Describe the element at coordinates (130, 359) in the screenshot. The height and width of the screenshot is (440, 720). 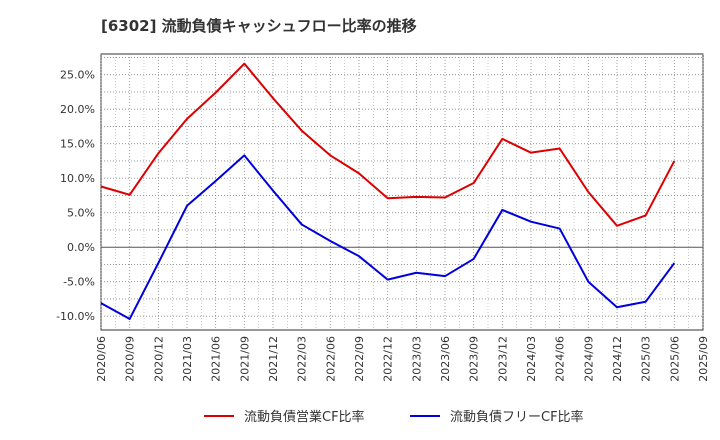
I see `x-tick-label: 2020/09` at that location.